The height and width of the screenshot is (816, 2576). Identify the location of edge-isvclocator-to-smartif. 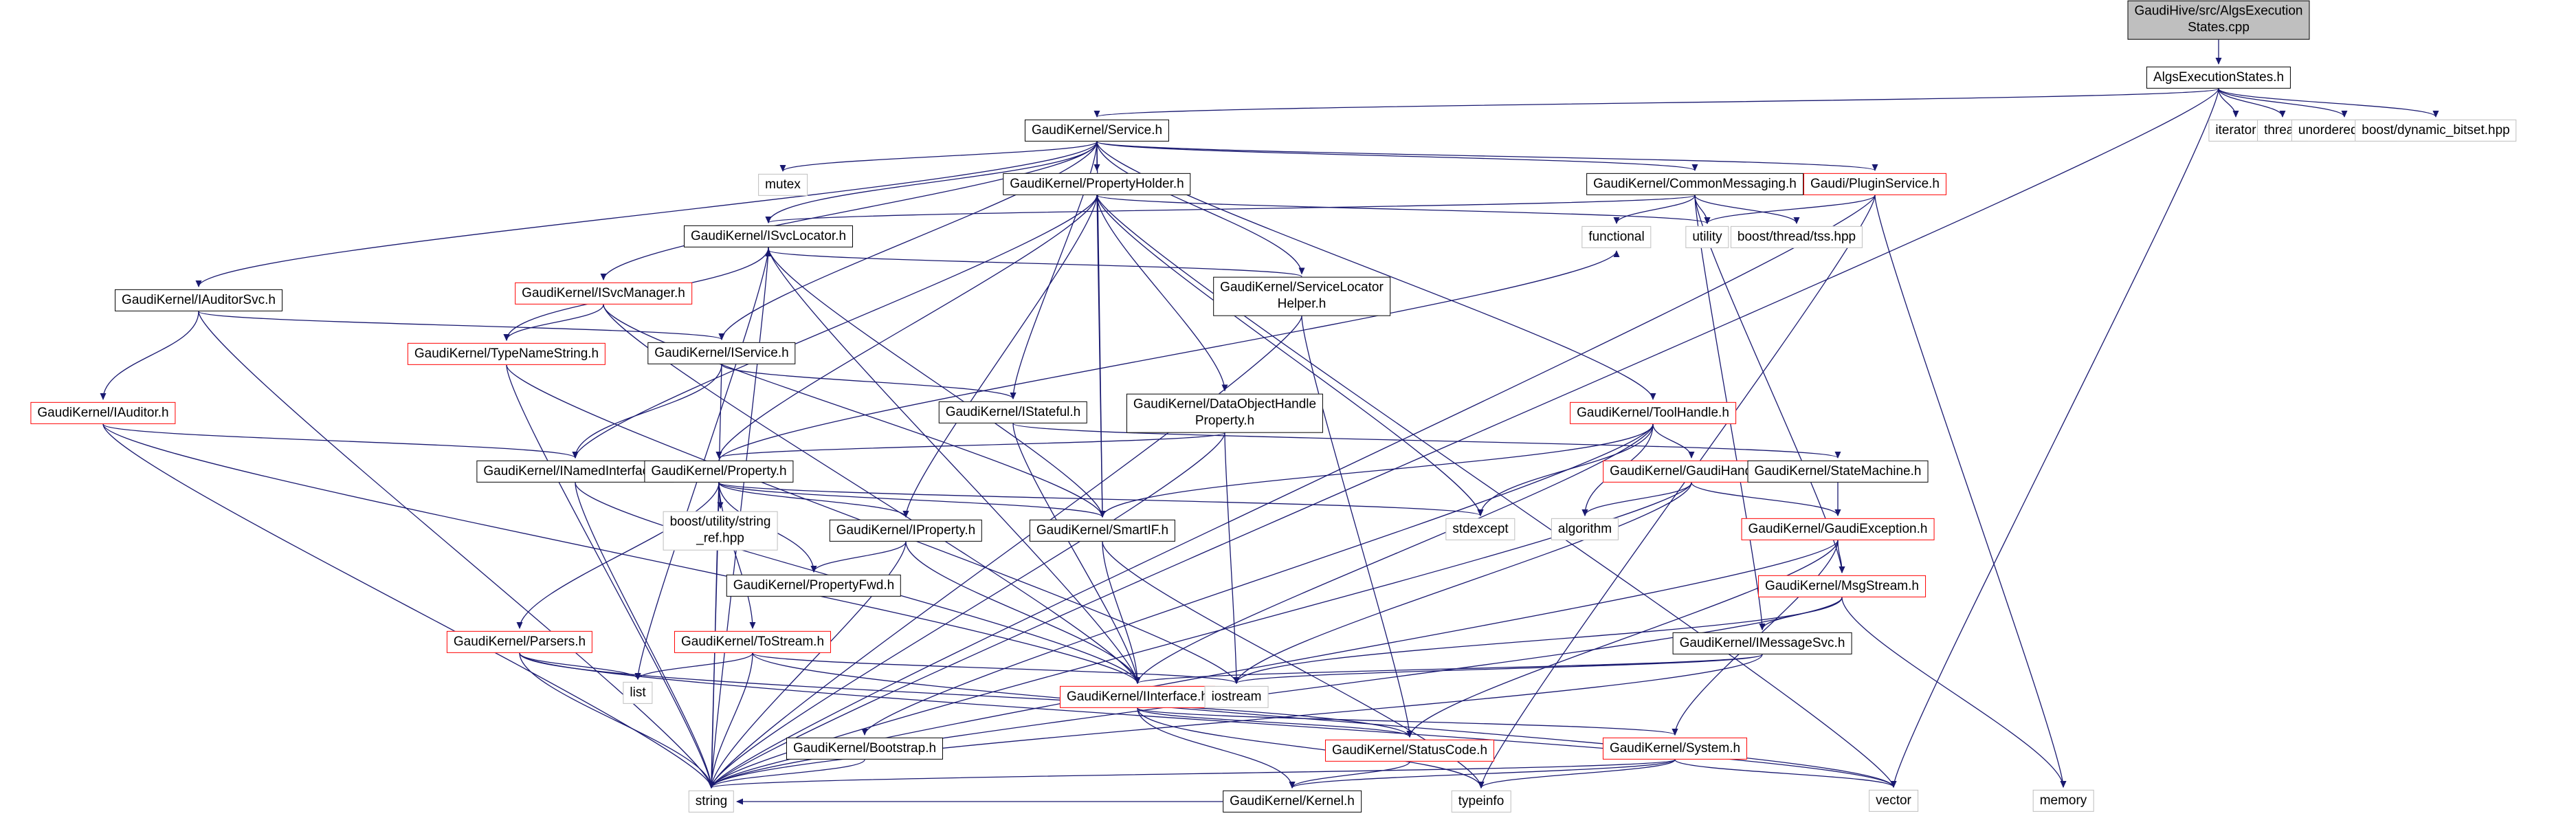
(937, 382).